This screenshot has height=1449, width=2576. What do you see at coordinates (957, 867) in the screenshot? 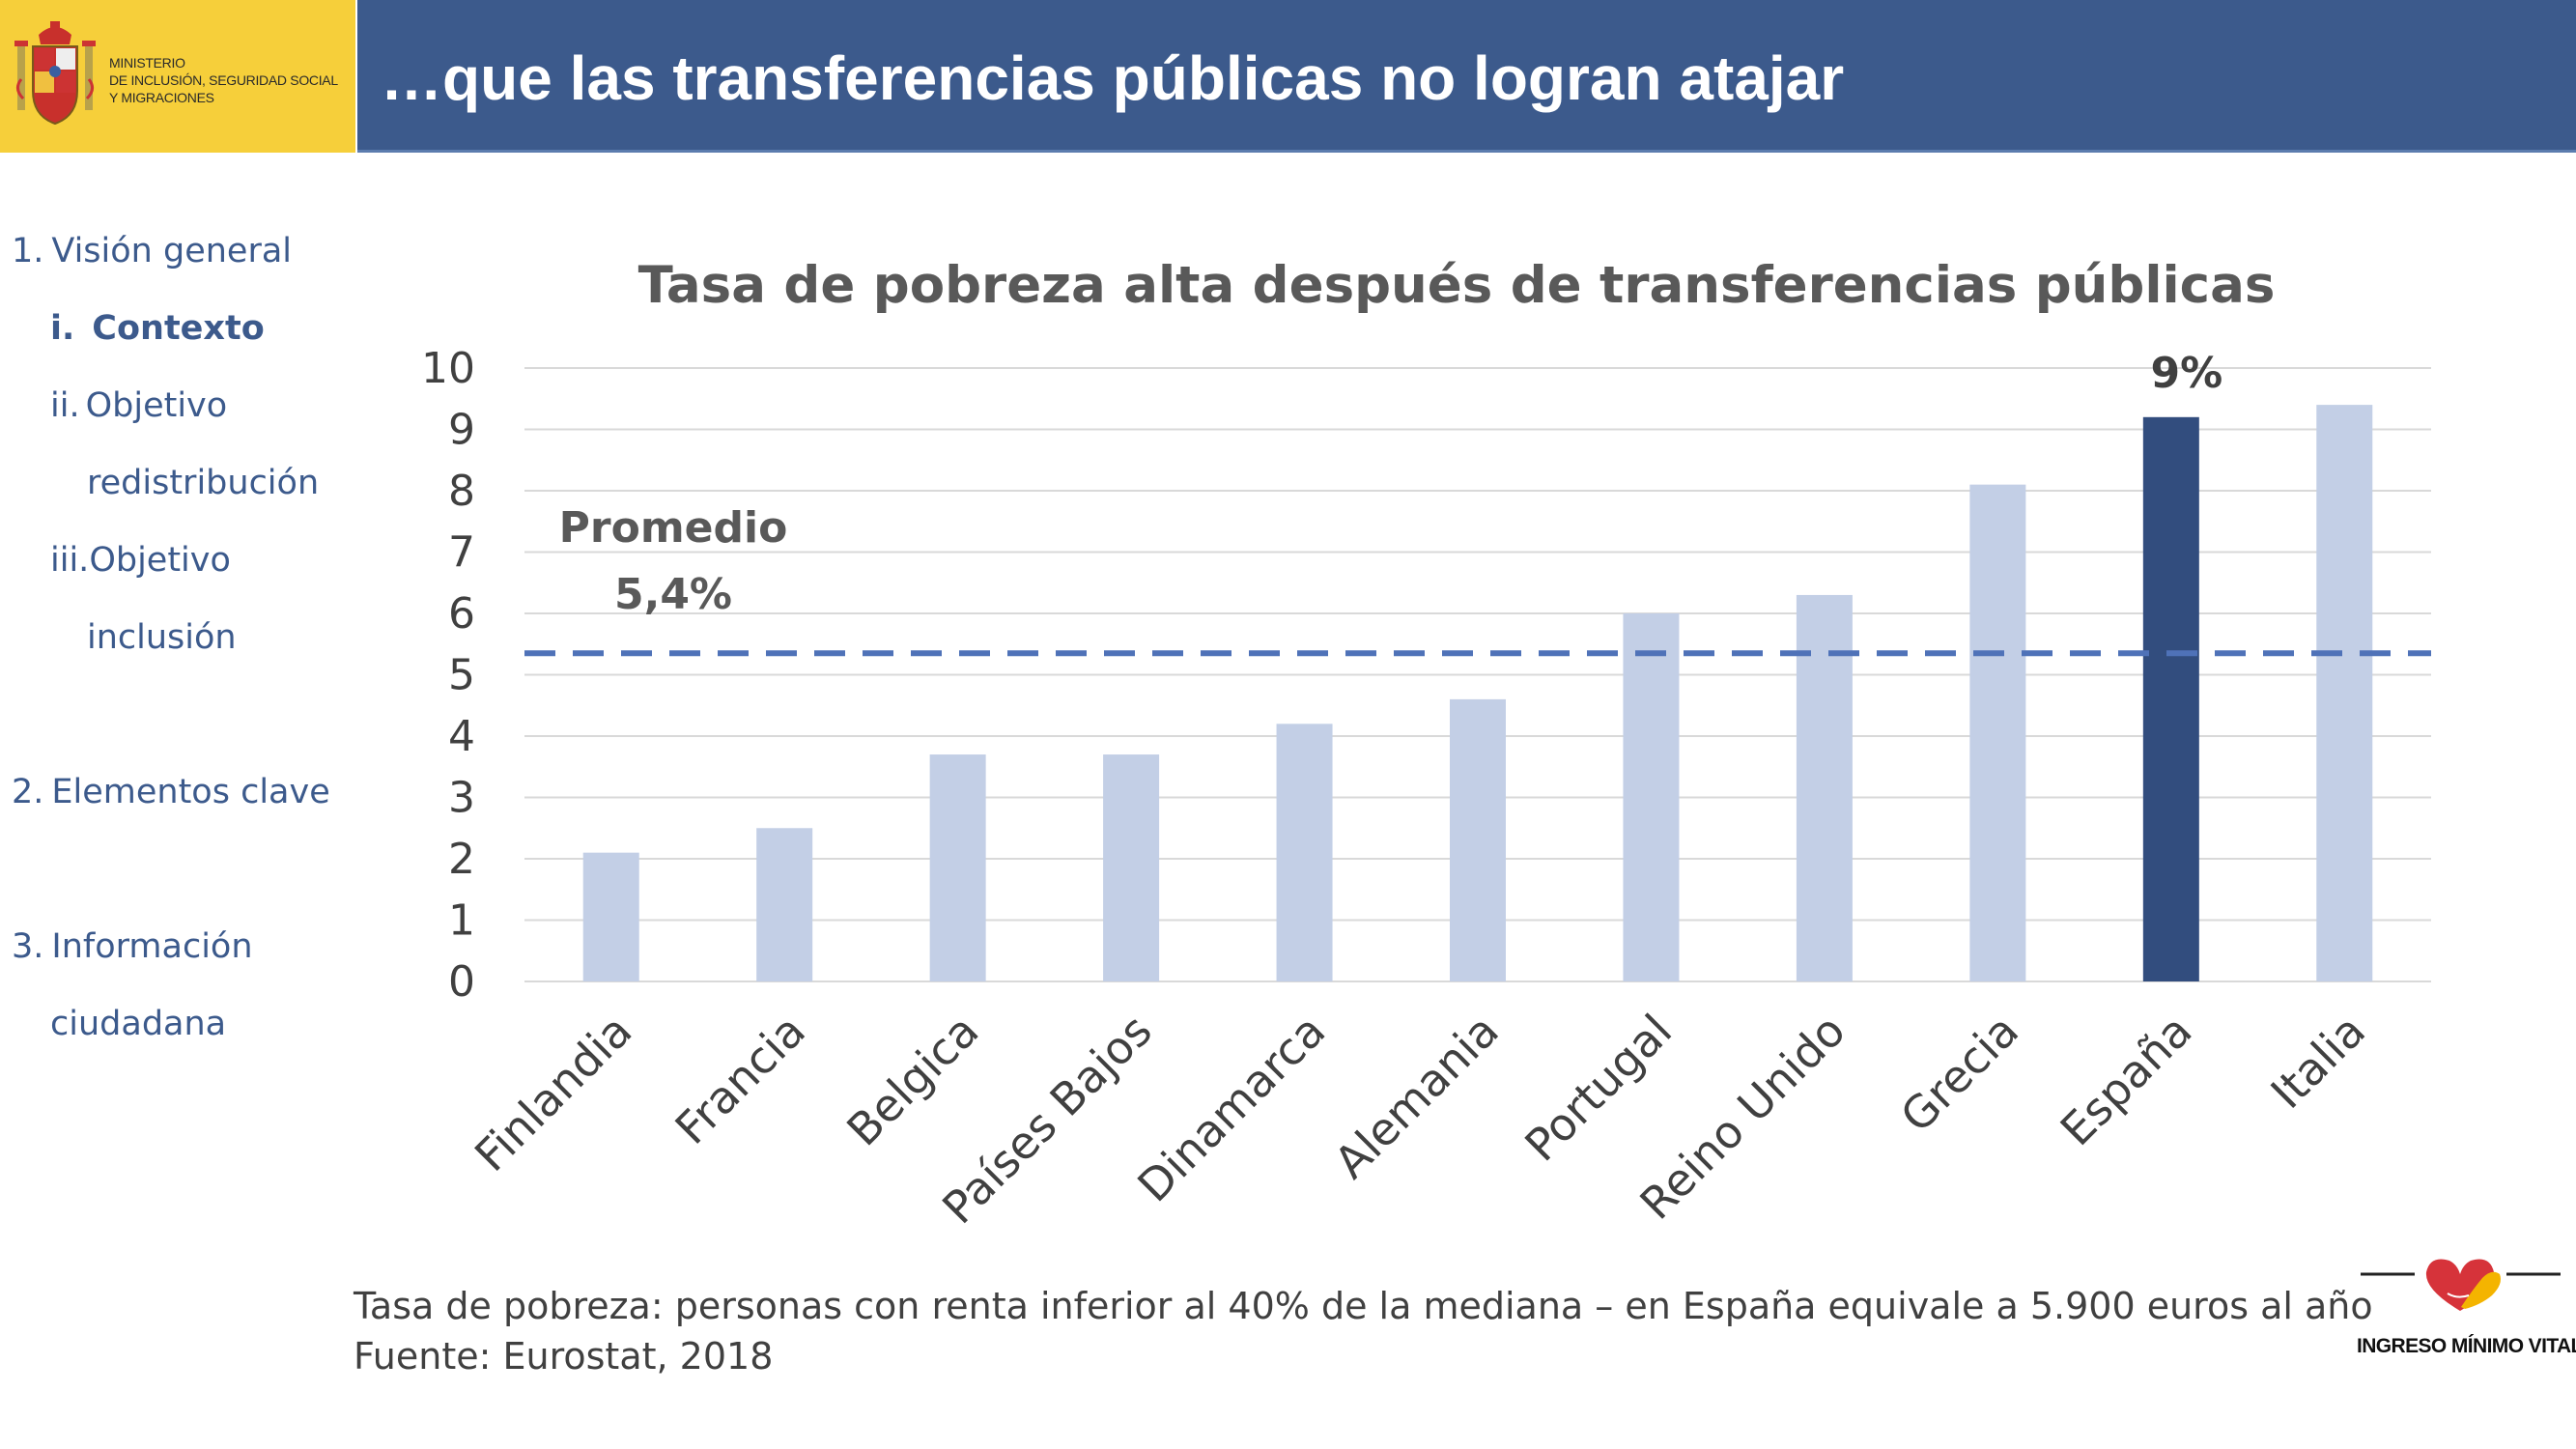
I see `bar-belgica` at bounding box center [957, 867].